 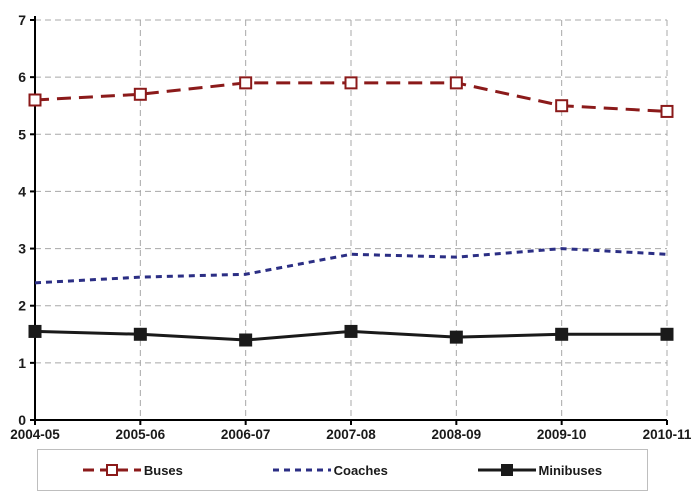 I want to click on legend-item-buses: Buses, so click(x=132, y=470).